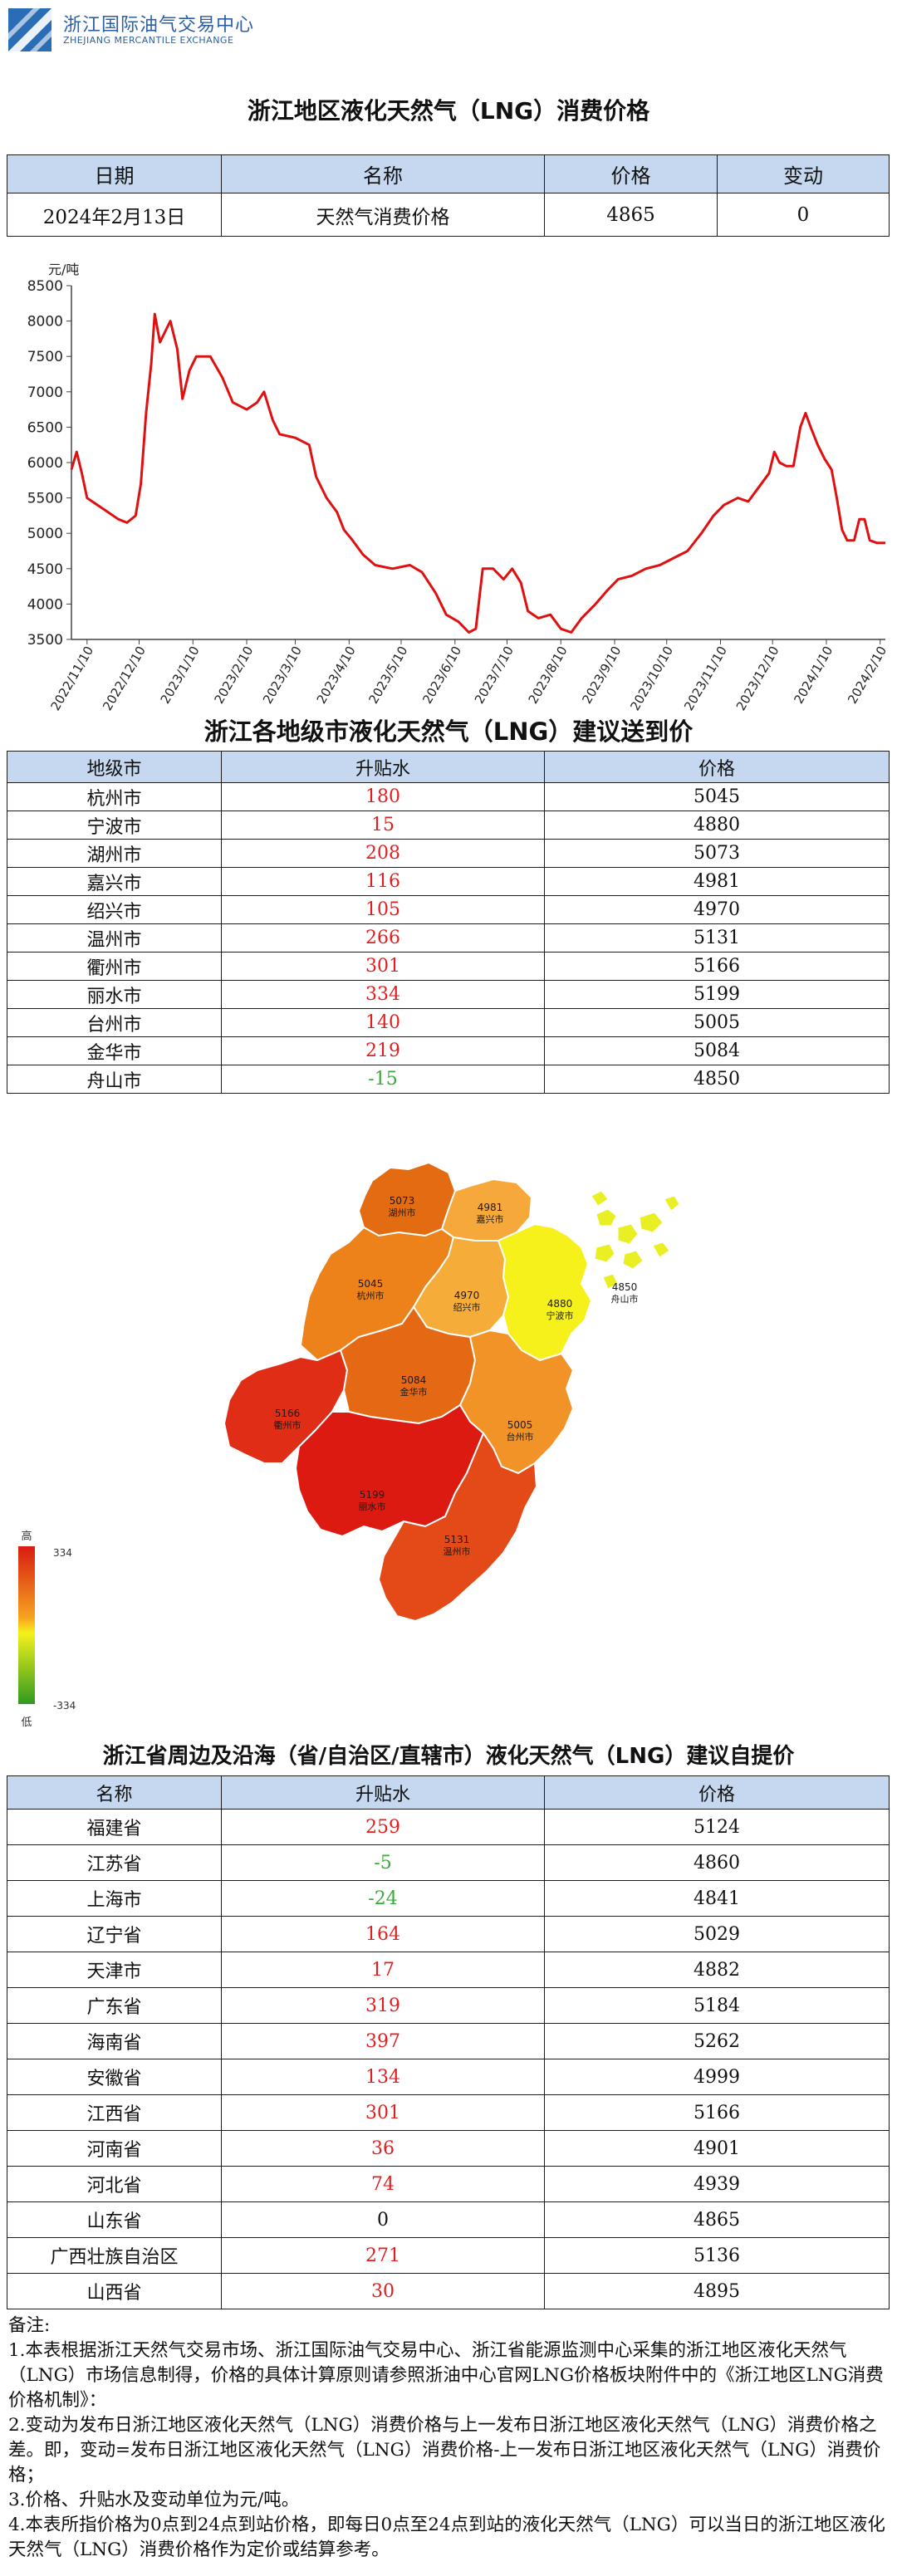 This screenshot has width=897, height=2576. What do you see at coordinates (625, 1299) in the screenshot?
I see `map-city-zhoushan: 舟山市` at bounding box center [625, 1299].